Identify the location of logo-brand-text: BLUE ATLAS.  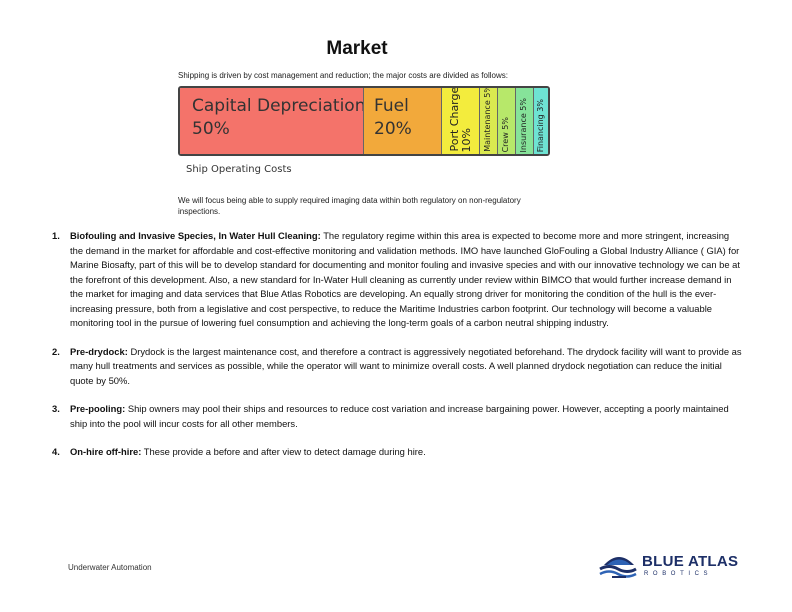
(690, 561).